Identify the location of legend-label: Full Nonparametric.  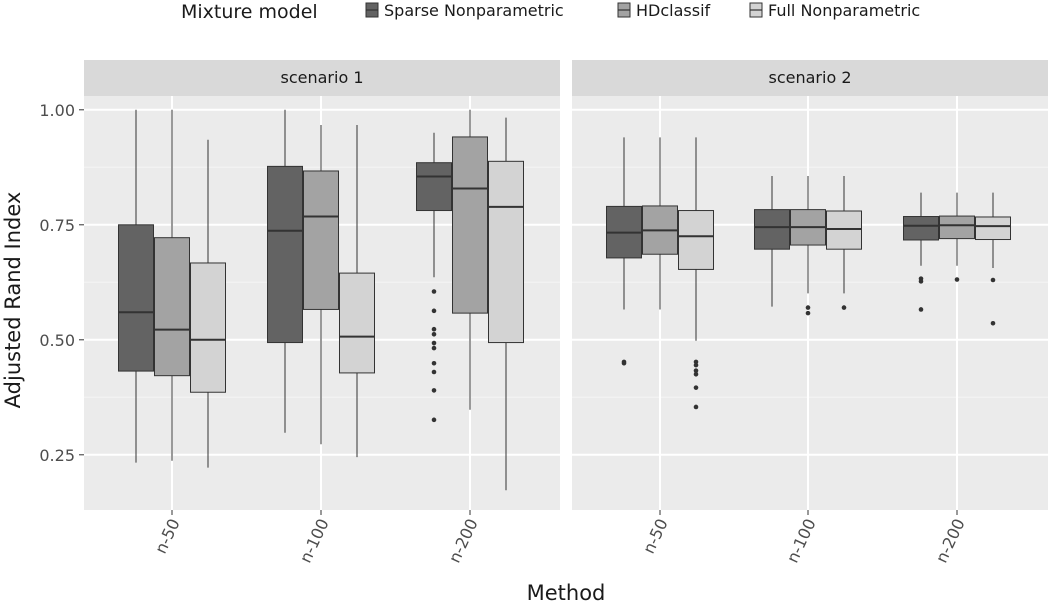
(844, 10).